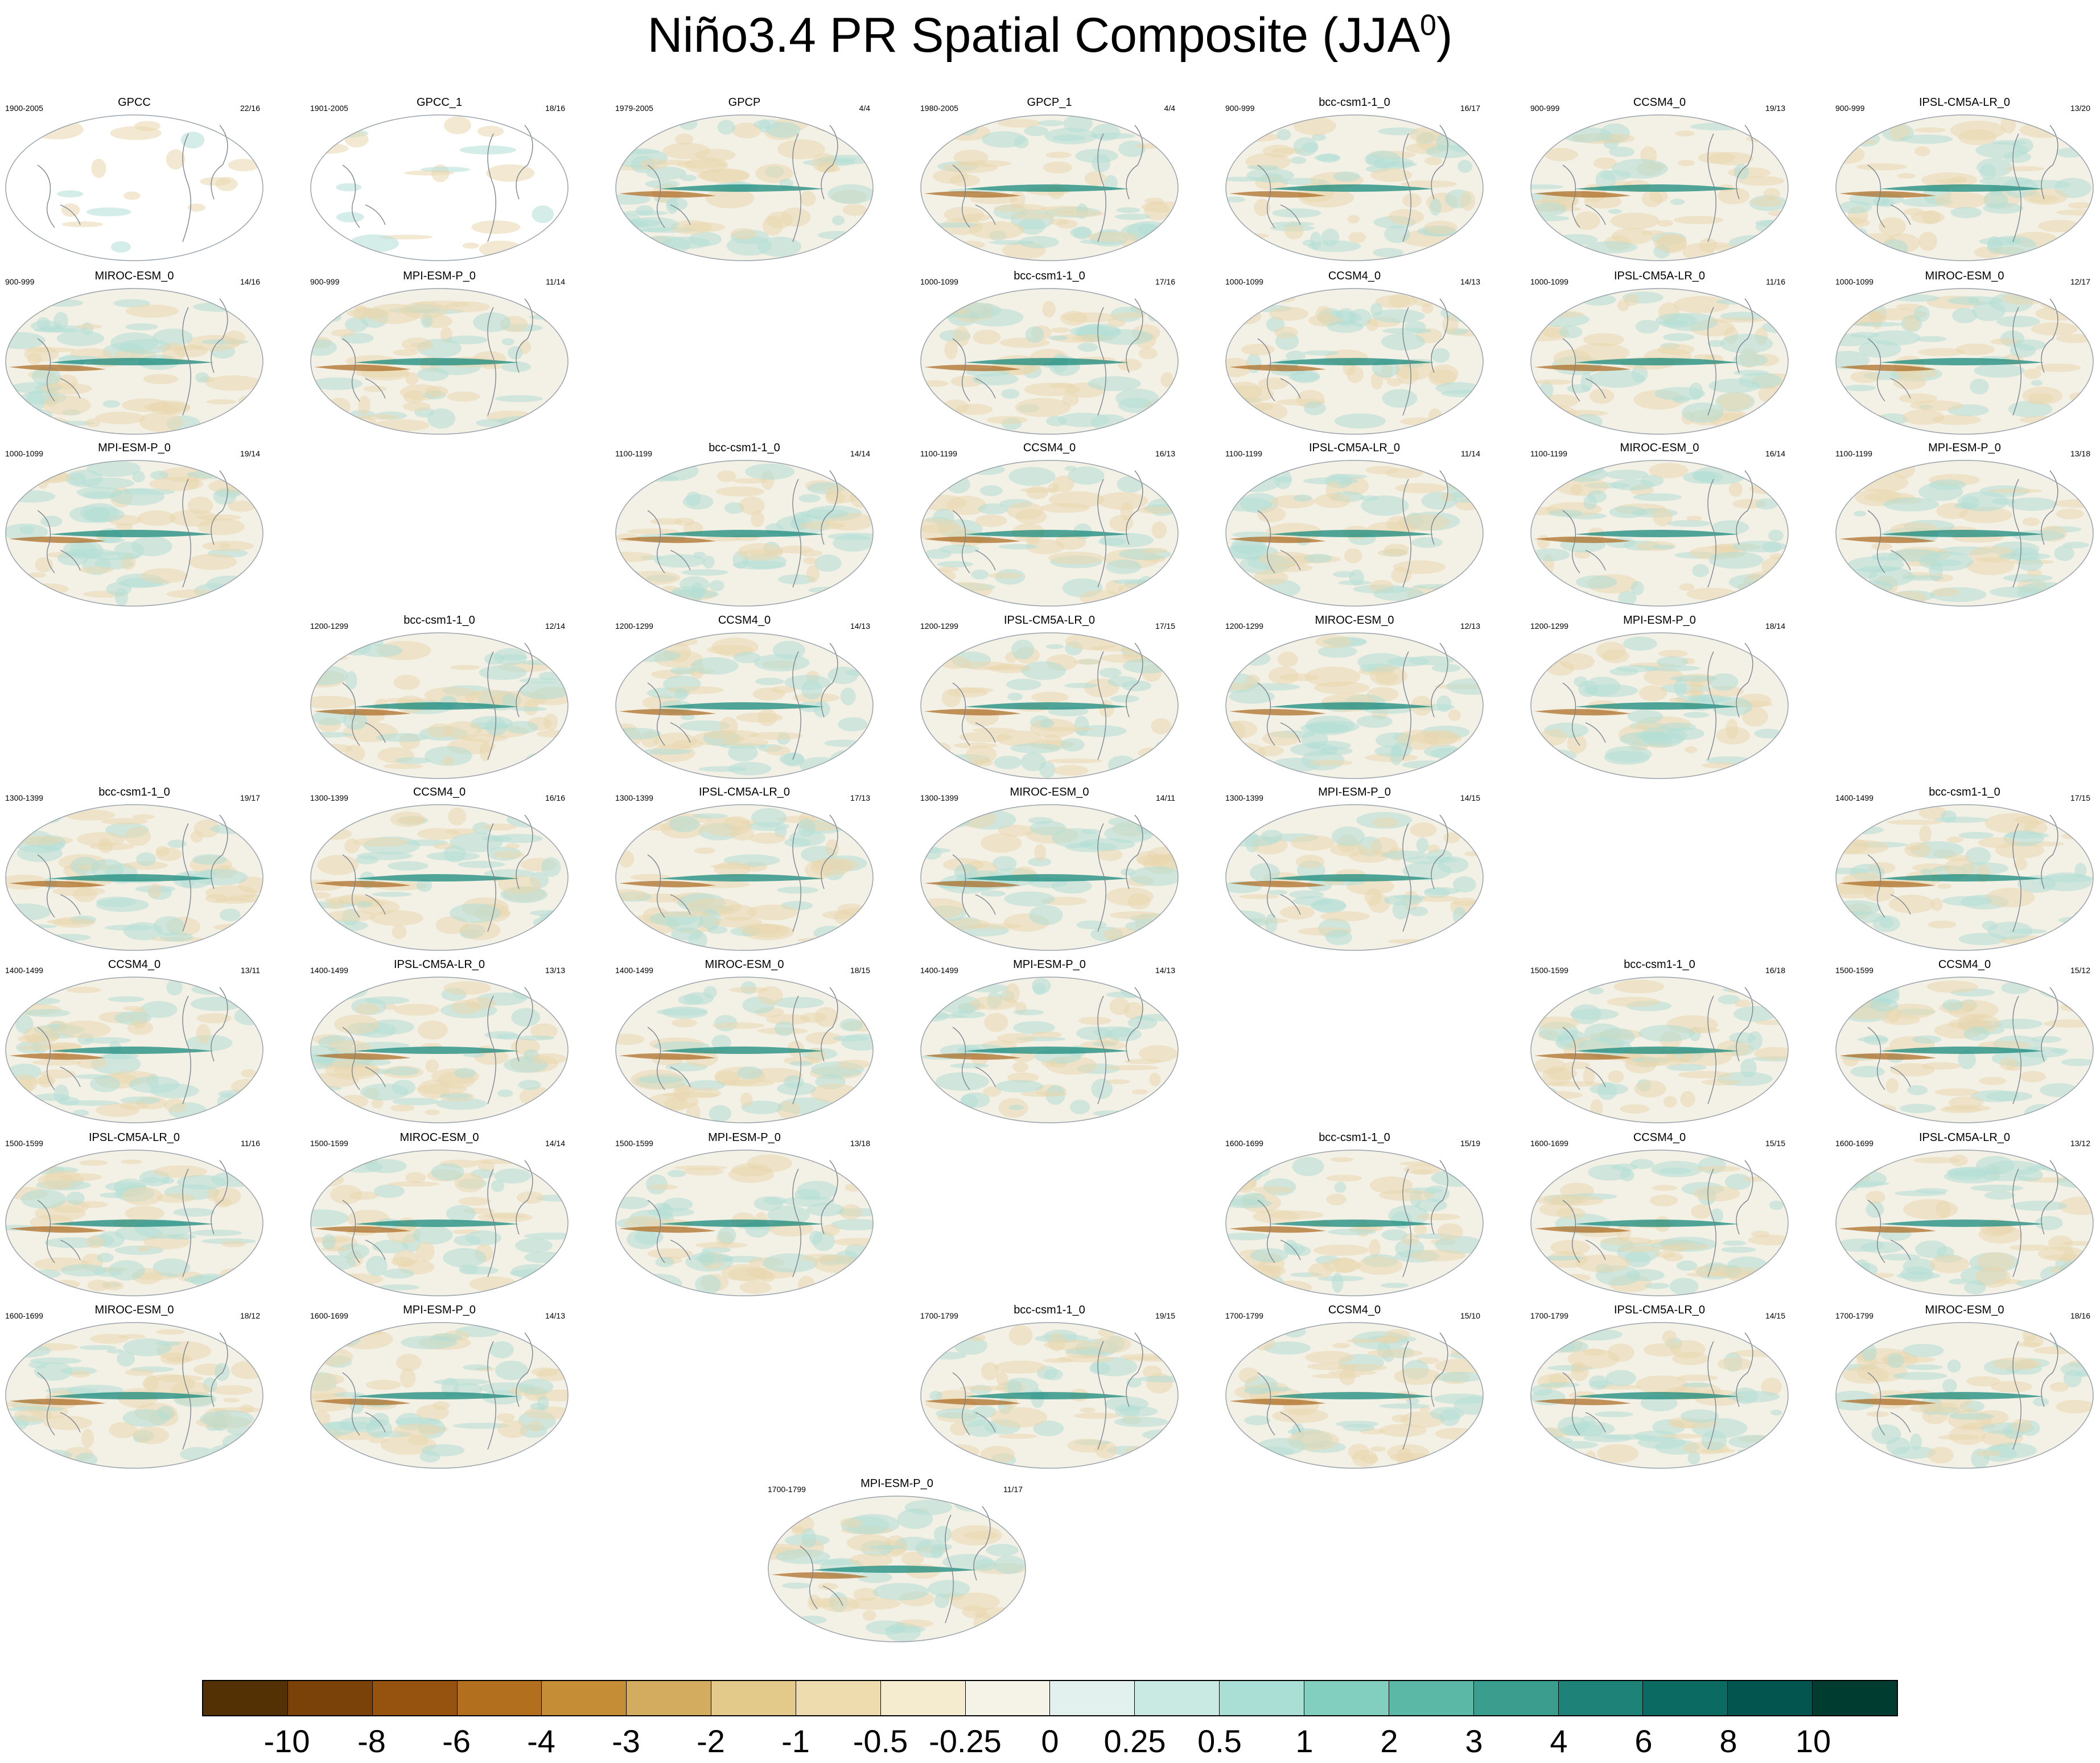  I want to click on map-panel: MPI-ESM-P_0 1200-1299 18/14, so click(1659, 698).